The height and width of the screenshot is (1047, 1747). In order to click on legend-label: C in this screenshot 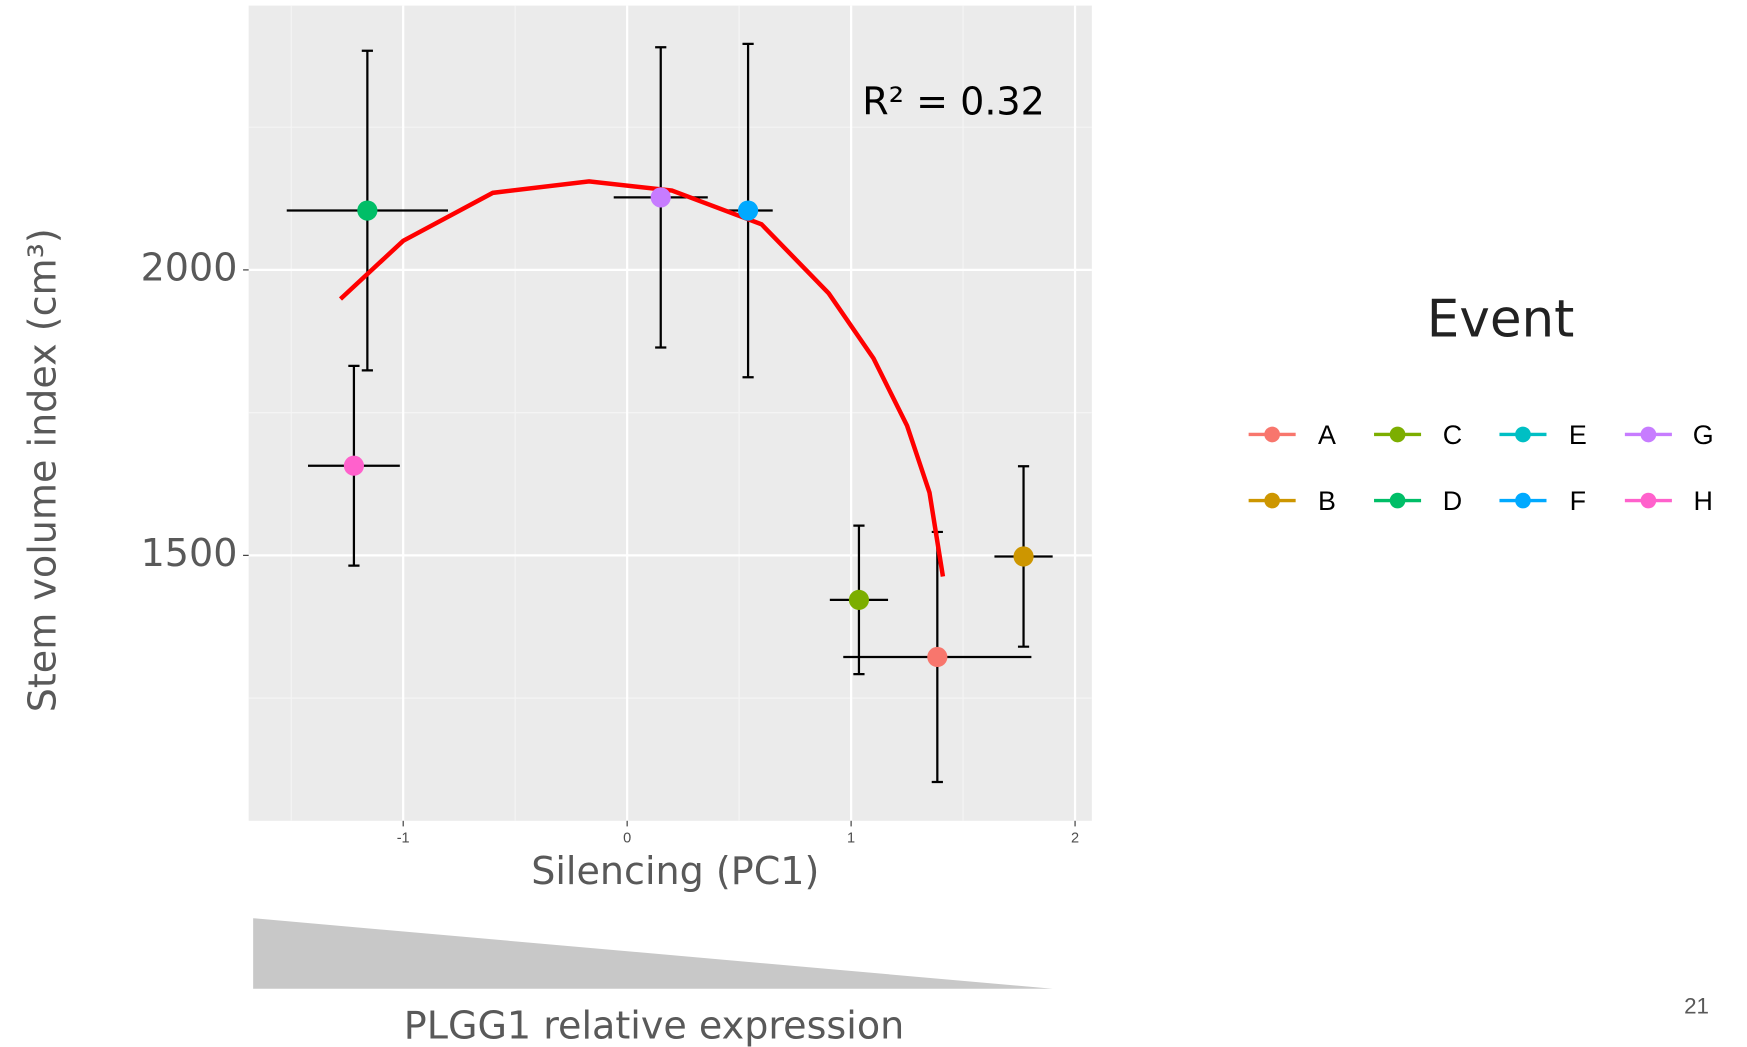, I will do `click(1452, 435)`.